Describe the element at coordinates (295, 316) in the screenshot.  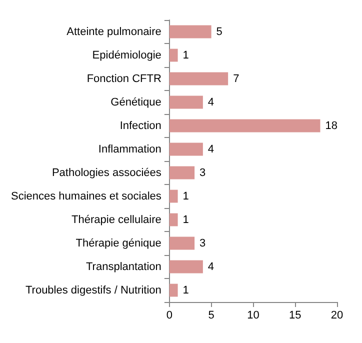
I see `x-tick-label: 15` at that location.